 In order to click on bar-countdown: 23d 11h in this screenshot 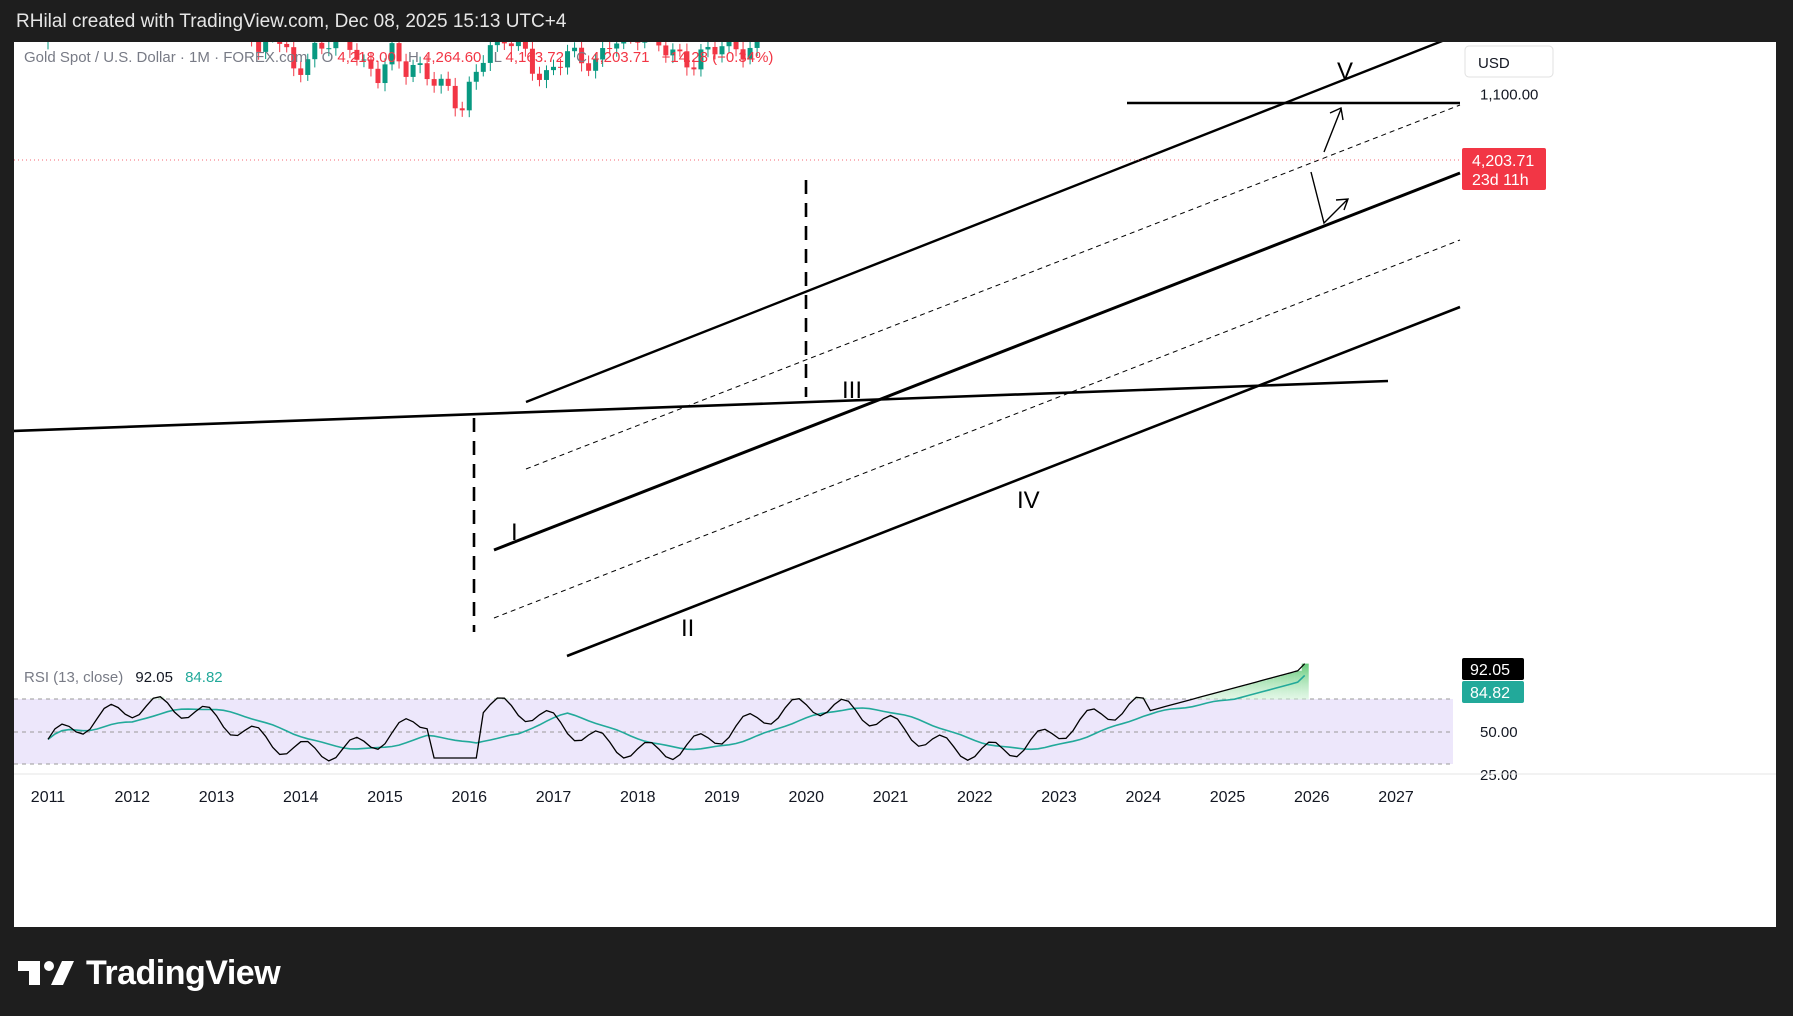, I will do `click(1500, 180)`.